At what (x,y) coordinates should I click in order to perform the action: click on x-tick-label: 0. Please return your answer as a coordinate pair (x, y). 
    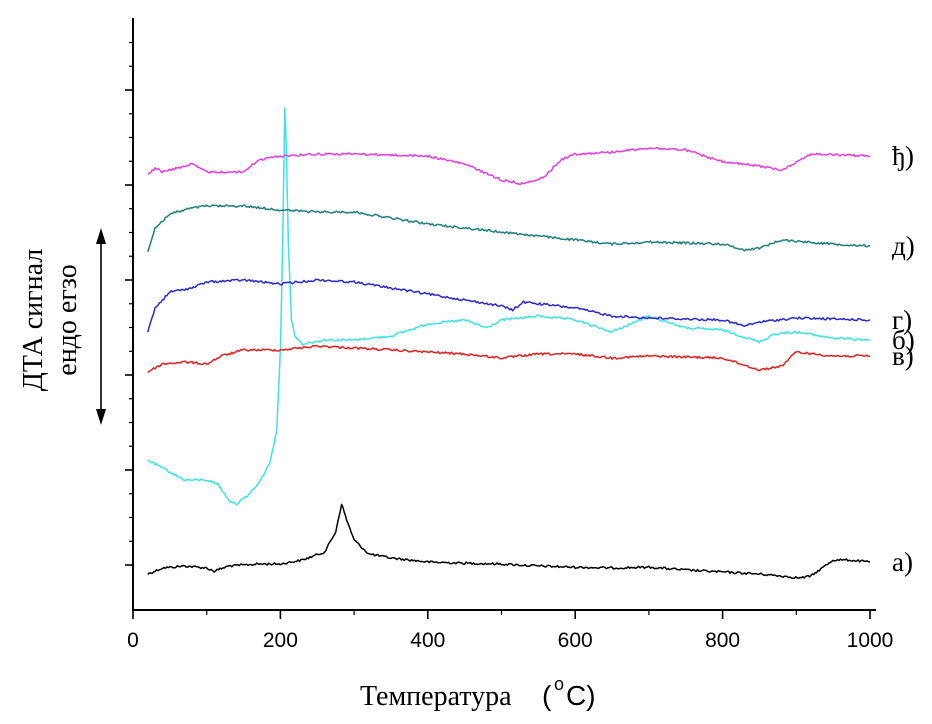
    Looking at the image, I should click on (133, 640).